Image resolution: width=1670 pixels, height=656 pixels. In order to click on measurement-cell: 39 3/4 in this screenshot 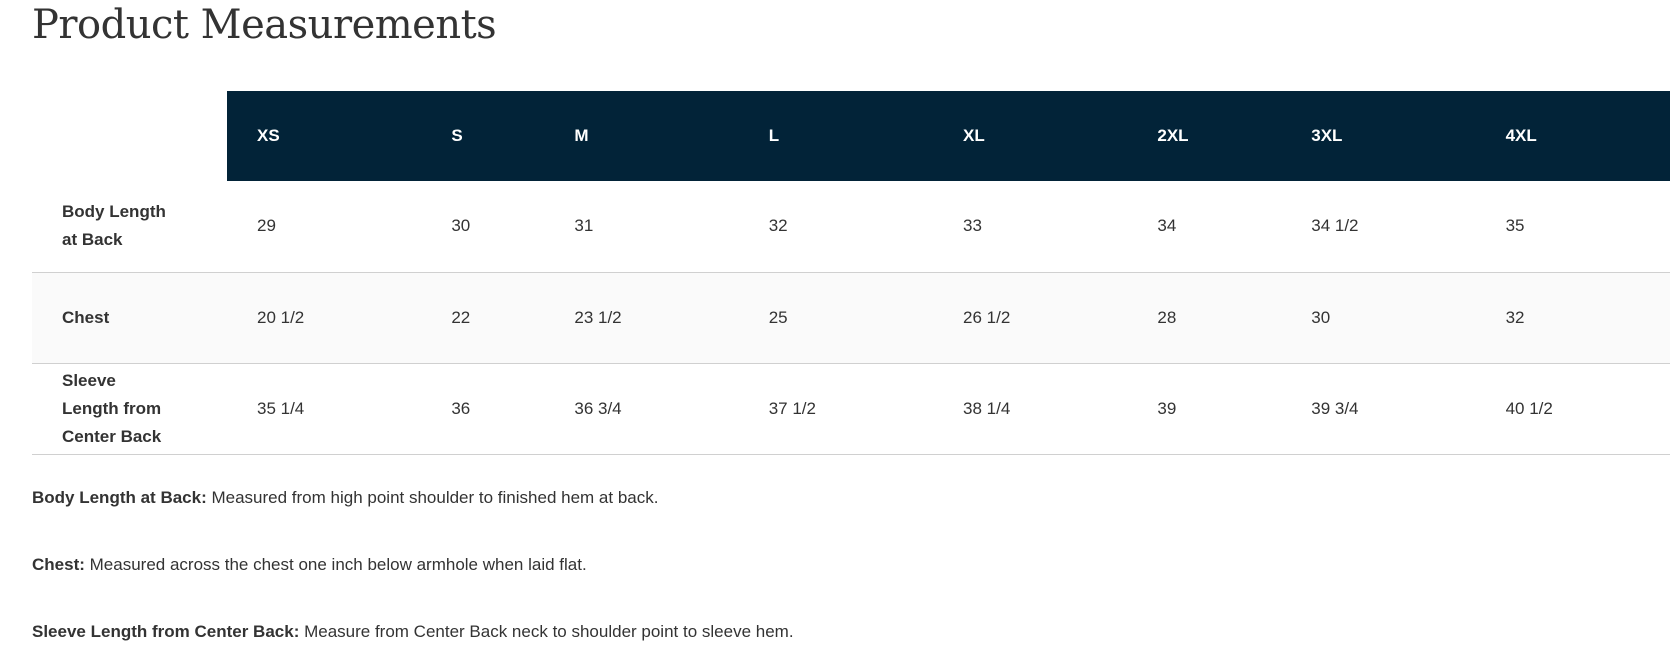, I will do `click(1335, 408)`.